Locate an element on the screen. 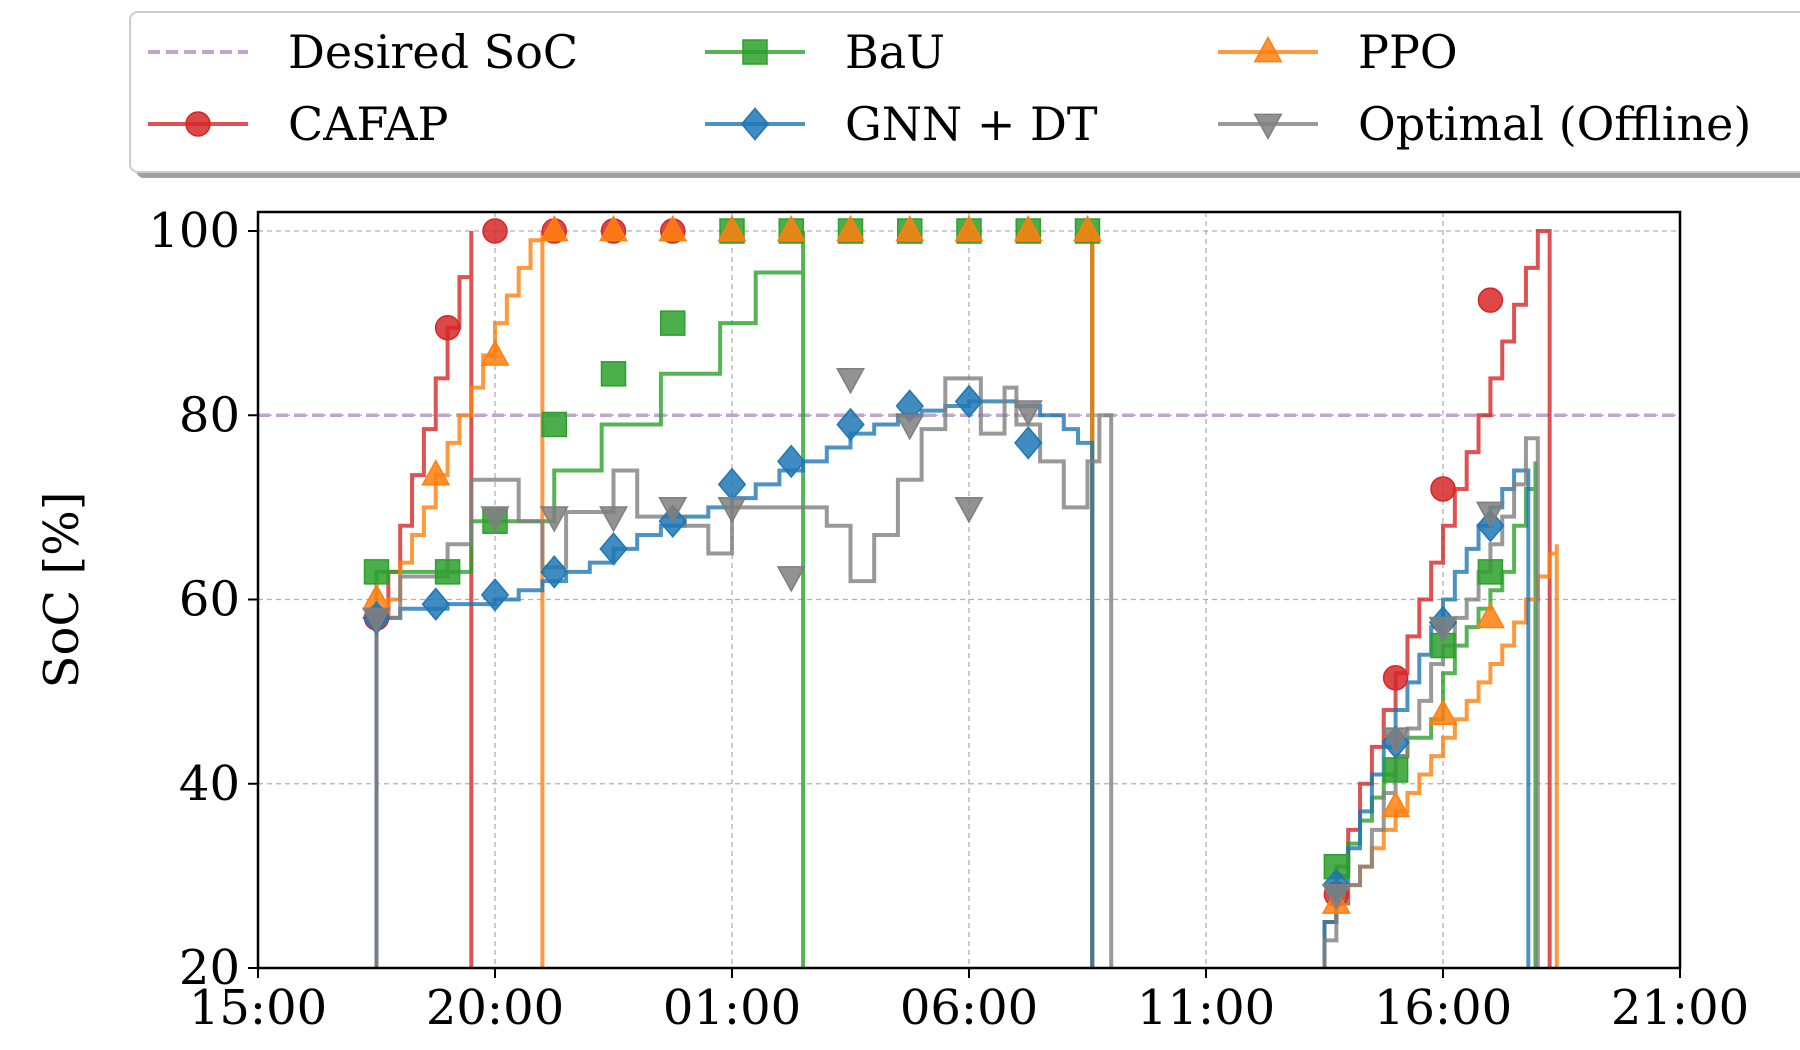  y-tick-label-60: 60 is located at coordinates (209, 600).